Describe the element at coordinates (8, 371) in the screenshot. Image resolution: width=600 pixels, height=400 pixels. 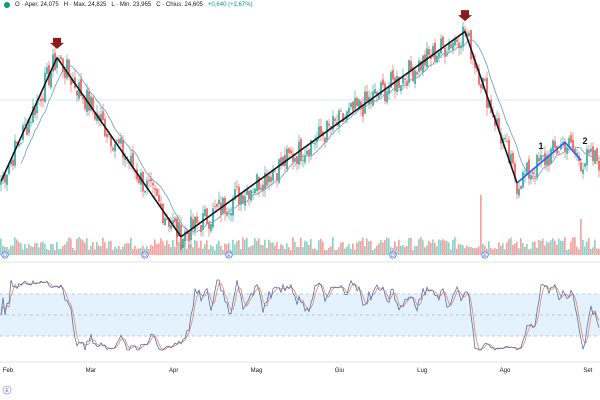
I see `x-axis-tick-label: Feb` at that location.